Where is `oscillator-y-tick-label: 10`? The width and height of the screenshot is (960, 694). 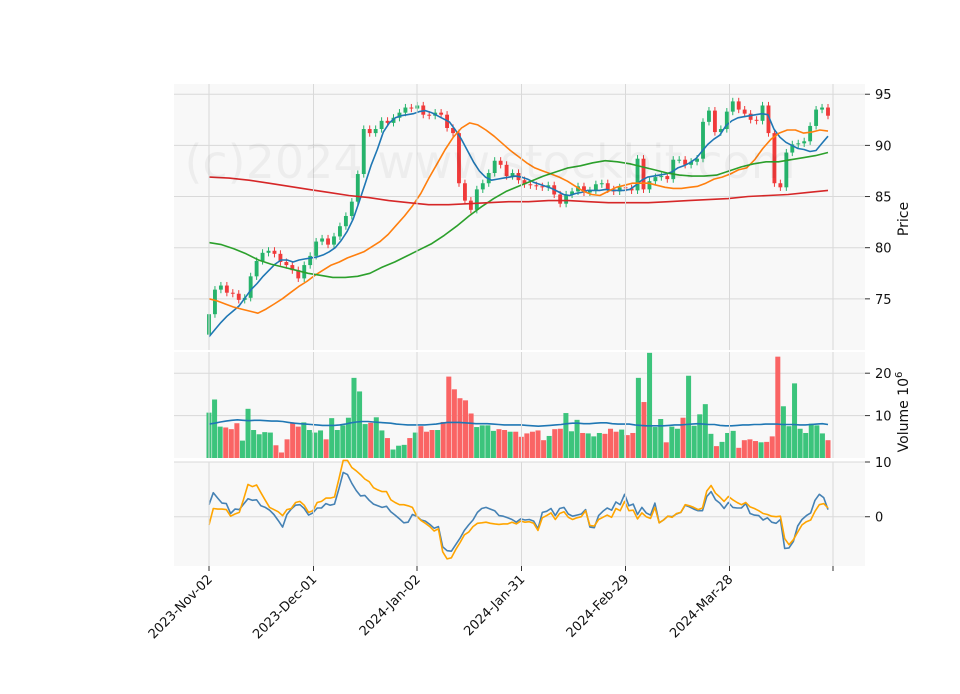 oscillator-y-tick-label: 10 is located at coordinates (883, 463).